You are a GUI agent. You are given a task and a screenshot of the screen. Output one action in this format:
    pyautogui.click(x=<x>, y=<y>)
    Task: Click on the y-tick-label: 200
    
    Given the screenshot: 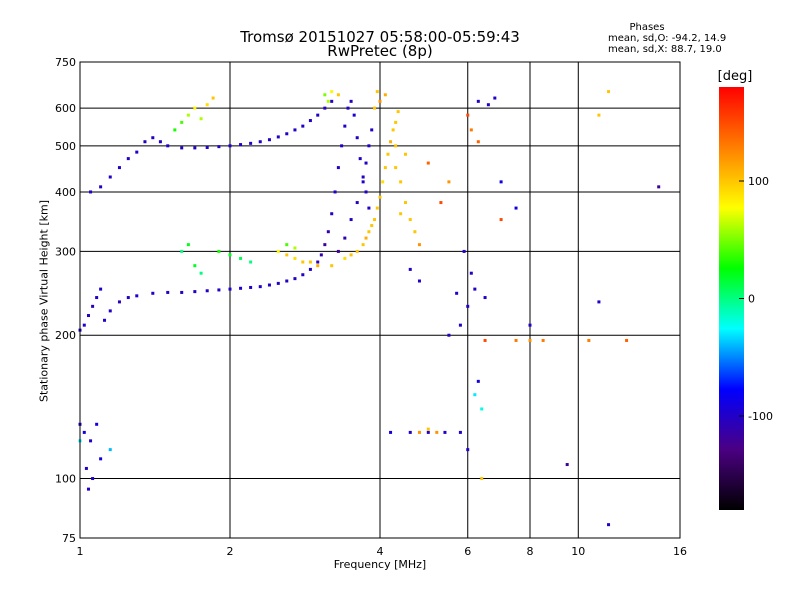 What is the action you would take?
    pyautogui.click(x=65, y=335)
    